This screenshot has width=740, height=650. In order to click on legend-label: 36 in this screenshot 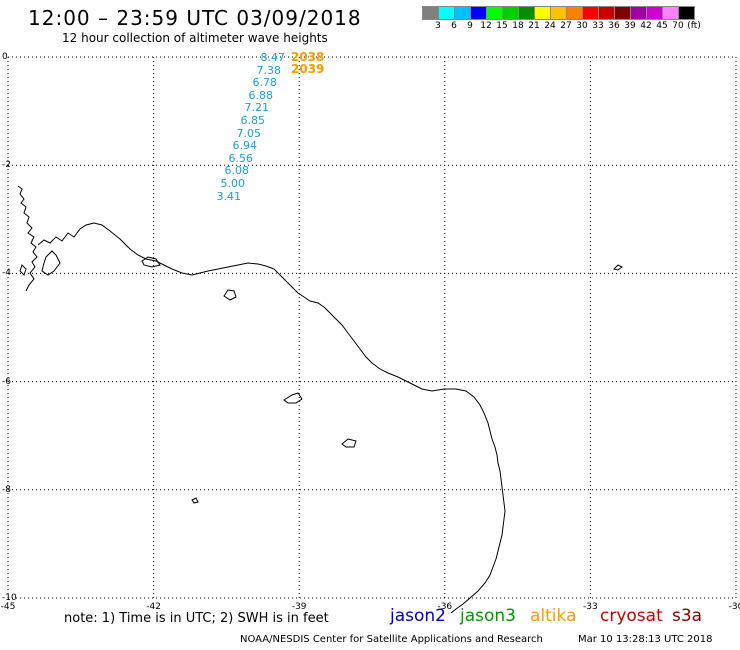, I will do `click(614, 26)`.